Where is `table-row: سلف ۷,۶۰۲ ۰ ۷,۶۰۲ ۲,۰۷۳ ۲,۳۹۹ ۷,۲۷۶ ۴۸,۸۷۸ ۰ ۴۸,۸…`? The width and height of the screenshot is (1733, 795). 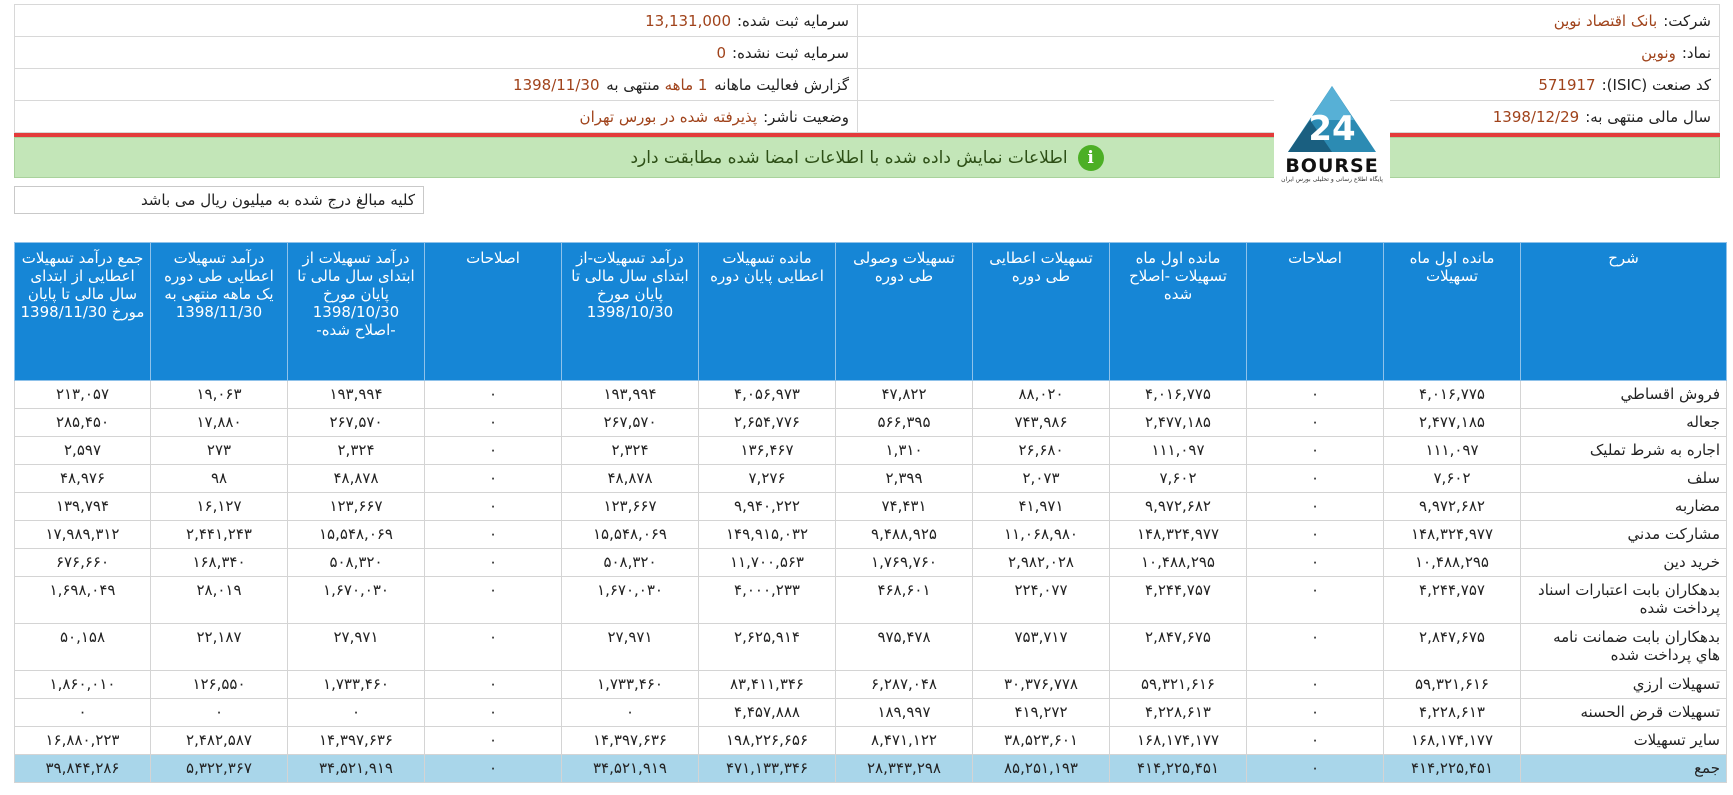 table-row: سلف ۷,۶۰۲ ۰ ۷,۶۰۲ ۲,۰۷۳ ۲,۳۹۹ ۷,۲۷۶ ۴۸,۸۷۸ ۰ ۴۸,۸… is located at coordinates (870, 478).